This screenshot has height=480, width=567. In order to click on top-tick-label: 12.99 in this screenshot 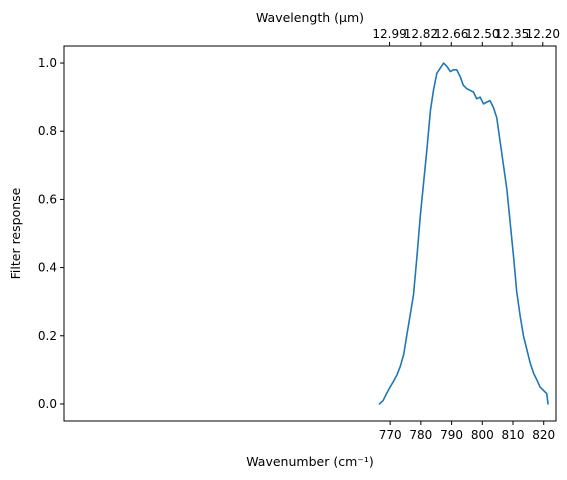, I will do `click(389, 34)`.